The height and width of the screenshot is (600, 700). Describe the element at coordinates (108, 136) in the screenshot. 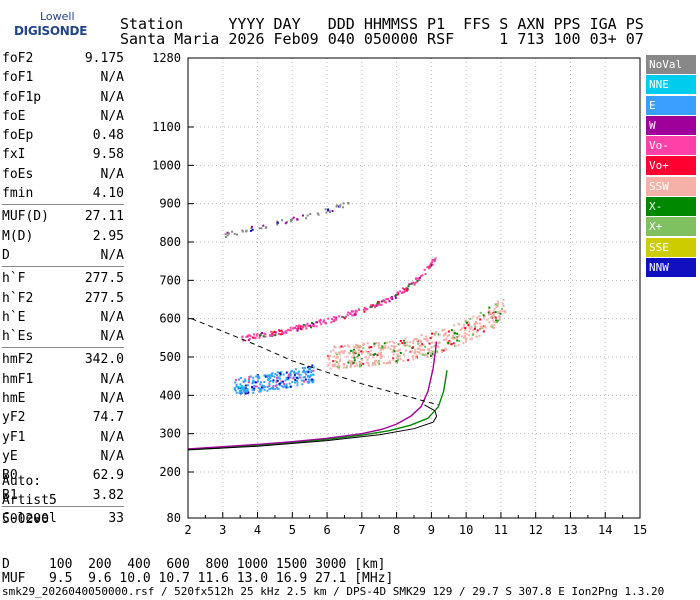

I see `param-value: 0.48` at that location.